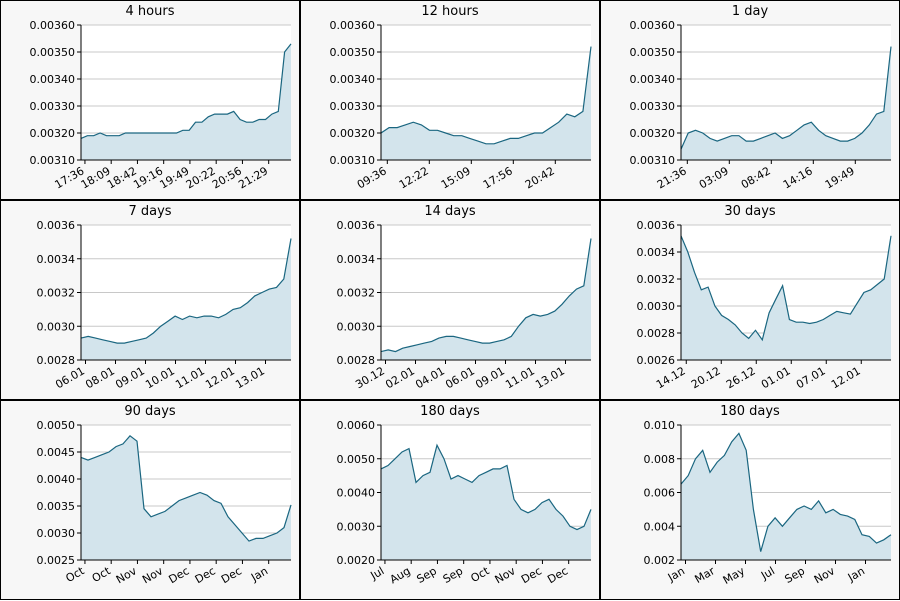  I want to click on x-tick-label: 01.01, so click(776, 377).